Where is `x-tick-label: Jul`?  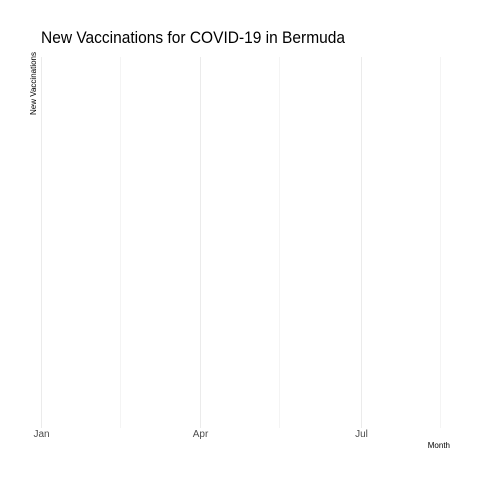 x-tick-label: Jul is located at coordinates (361, 434).